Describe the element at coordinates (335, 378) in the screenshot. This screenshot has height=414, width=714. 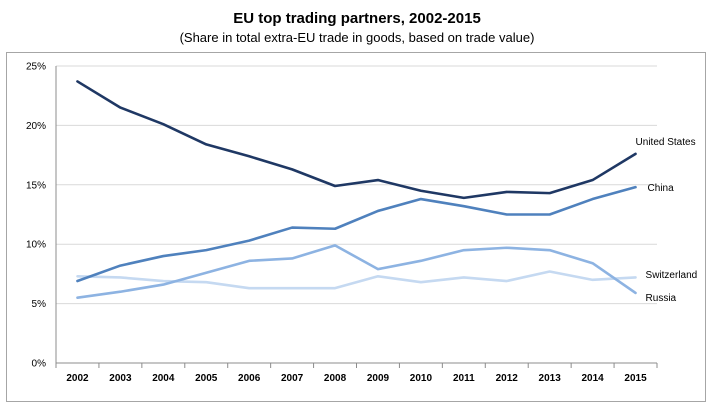
I see `x-tick-label: 2008` at that location.